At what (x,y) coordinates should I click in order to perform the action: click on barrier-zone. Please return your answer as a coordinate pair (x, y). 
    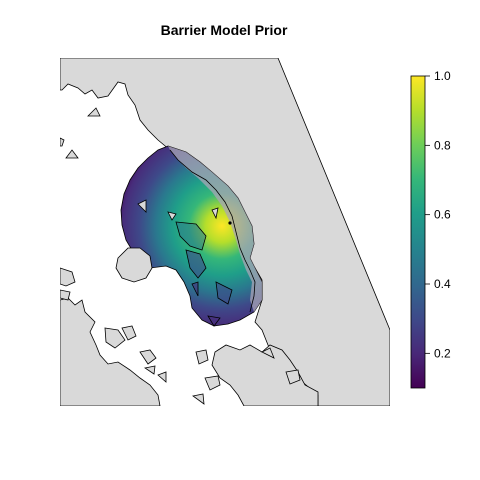
    Looking at the image, I should click on (215, 229).